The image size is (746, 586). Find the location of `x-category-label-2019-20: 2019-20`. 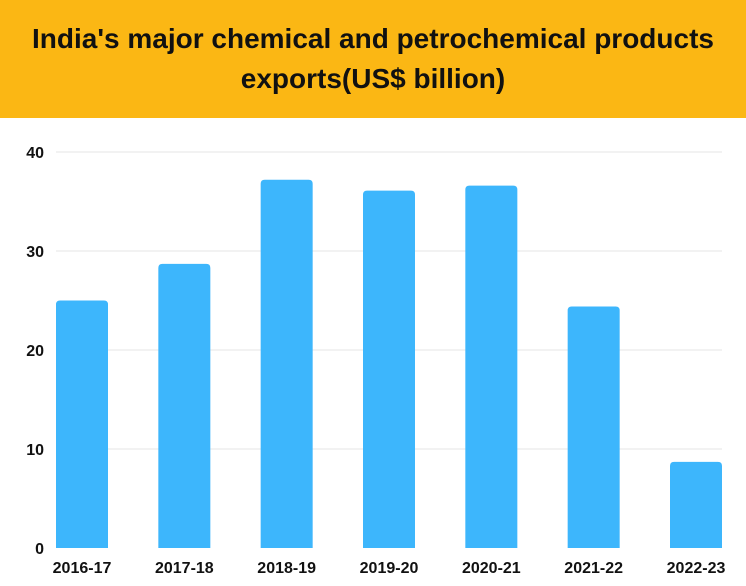

x-category-label-2019-20: 2019-20 is located at coordinates (389, 568).